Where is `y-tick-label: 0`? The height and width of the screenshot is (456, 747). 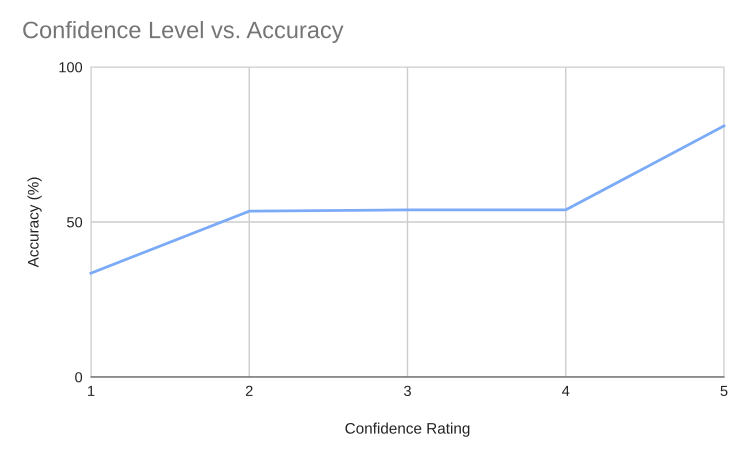 y-tick-label: 0 is located at coordinates (78, 377).